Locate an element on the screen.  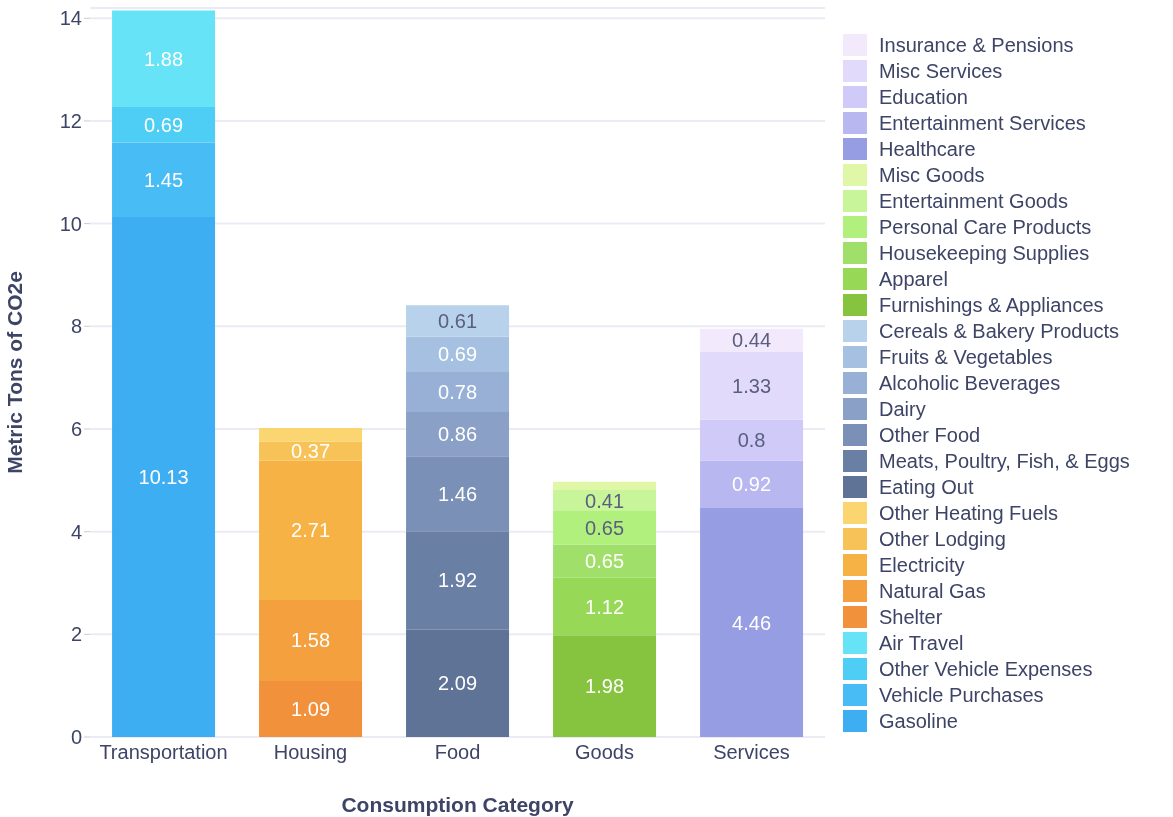
legend-label: Other Lodging is located at coordinates (942, 539).